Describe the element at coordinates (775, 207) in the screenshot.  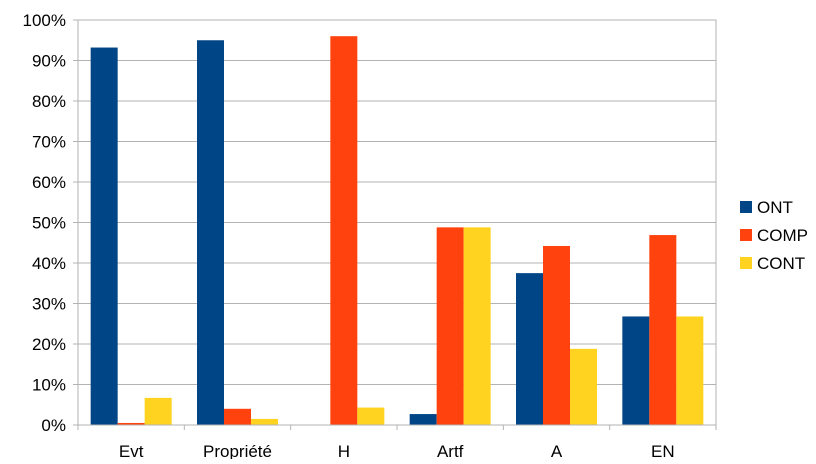
I see `legend-label-ont: ONT` at that location.